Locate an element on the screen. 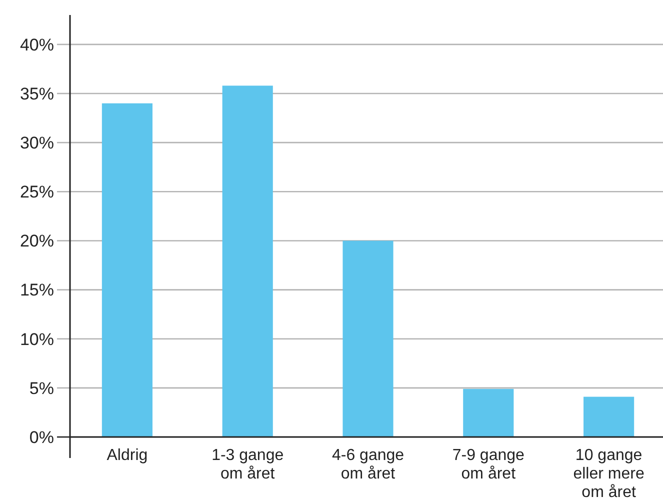 The width and height of the screenshot is (663, 500). x-tick-label: Aldrig is located at coordinates (127, 455).